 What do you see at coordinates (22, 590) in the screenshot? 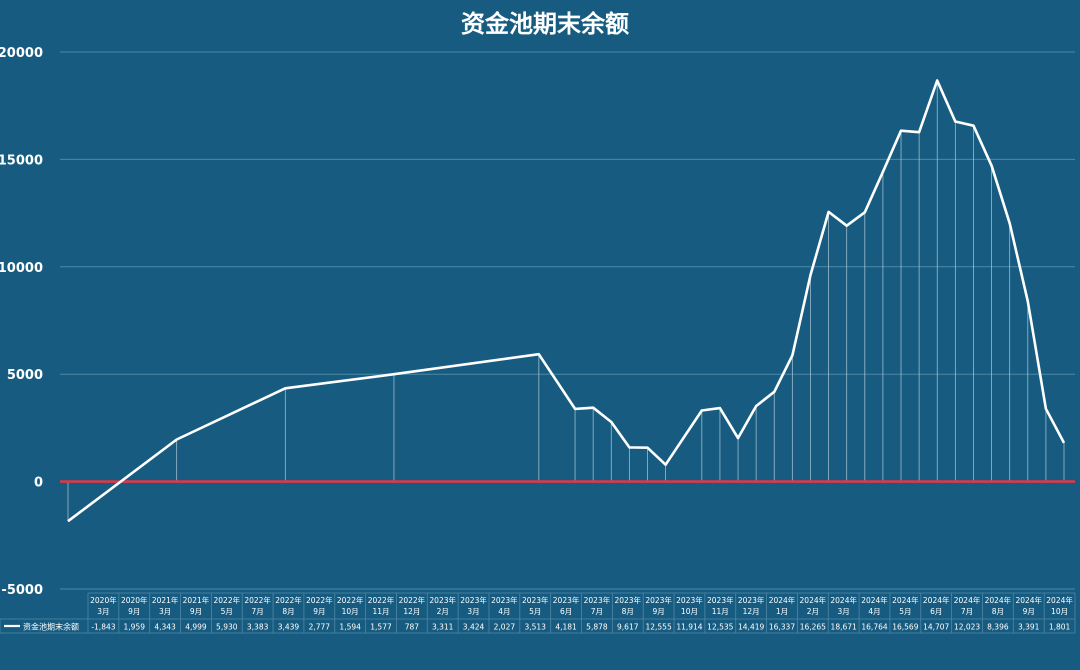
I see `y-tick-label: -5000` at bounding box center [22, 590].